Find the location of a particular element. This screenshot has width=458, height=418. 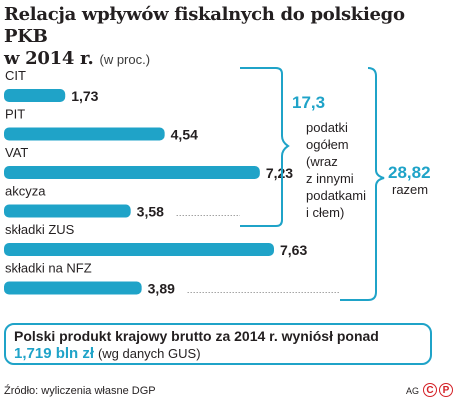

category-label: VAT is located at coordinates (16, 152).